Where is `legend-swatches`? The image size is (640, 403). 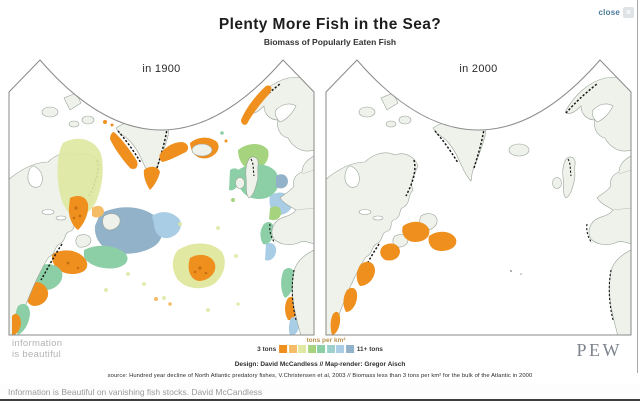
legend-swatches is located at coordinates (316, 349).